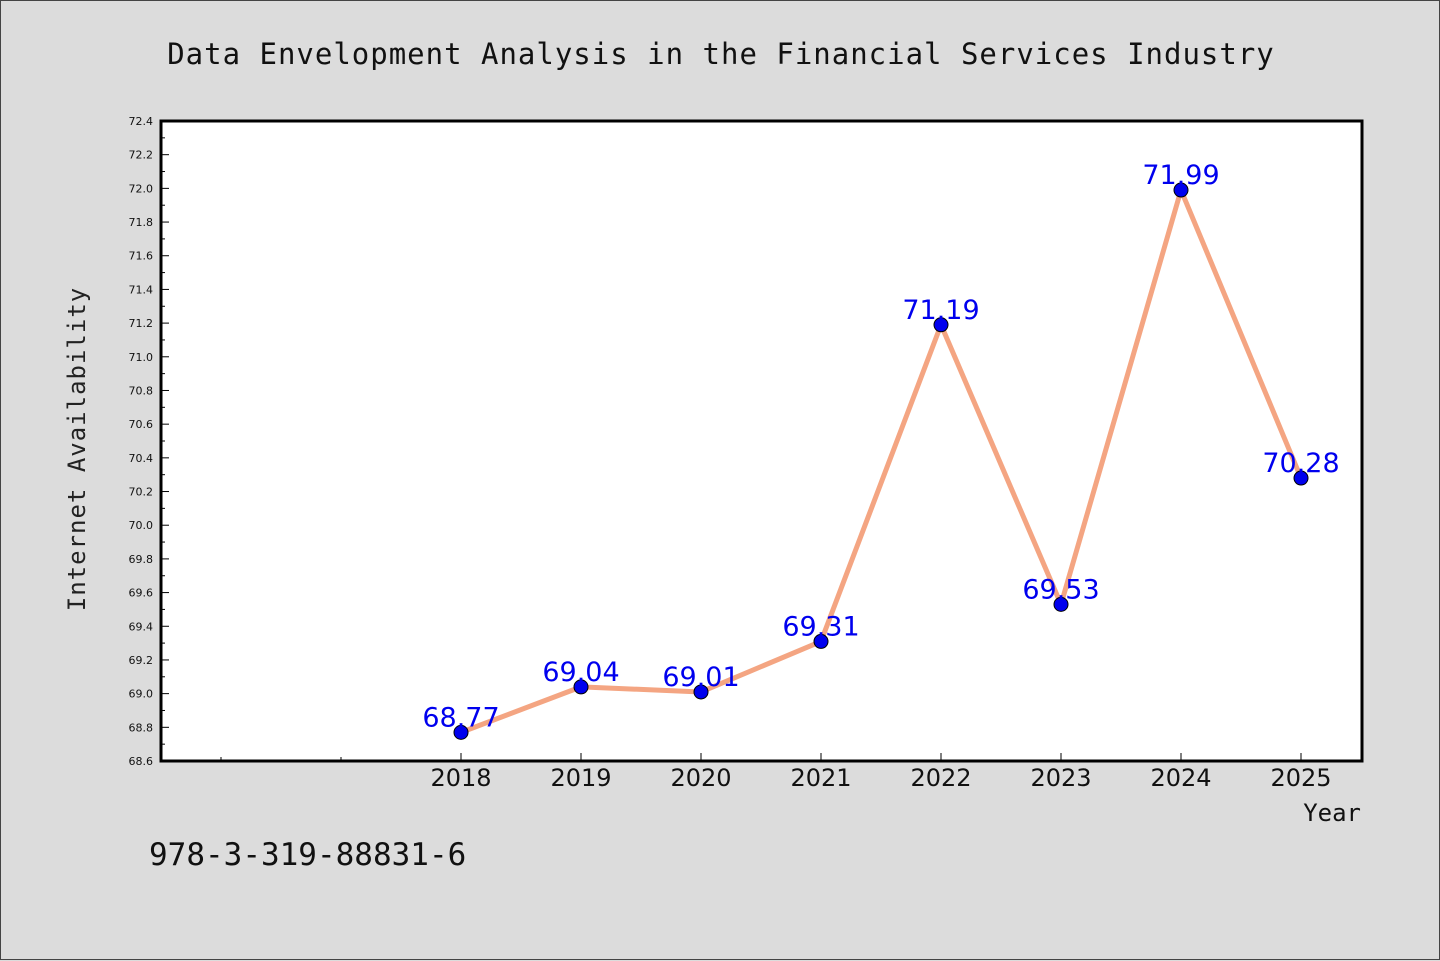 The image size is (1440, 961). Describe the element at coordinates (141, 289) in the screenshot. I see `y-tick-label: 71.4` at that location.